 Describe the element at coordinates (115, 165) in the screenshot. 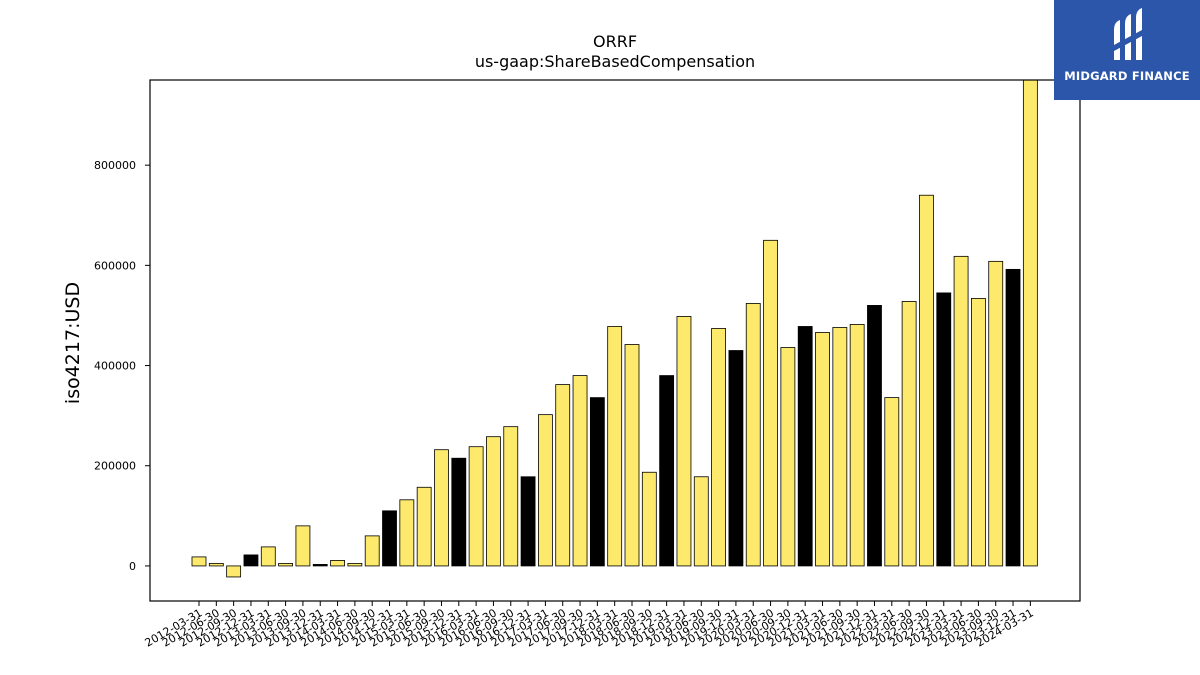

I see `y-tick-label: 800000` at that location.